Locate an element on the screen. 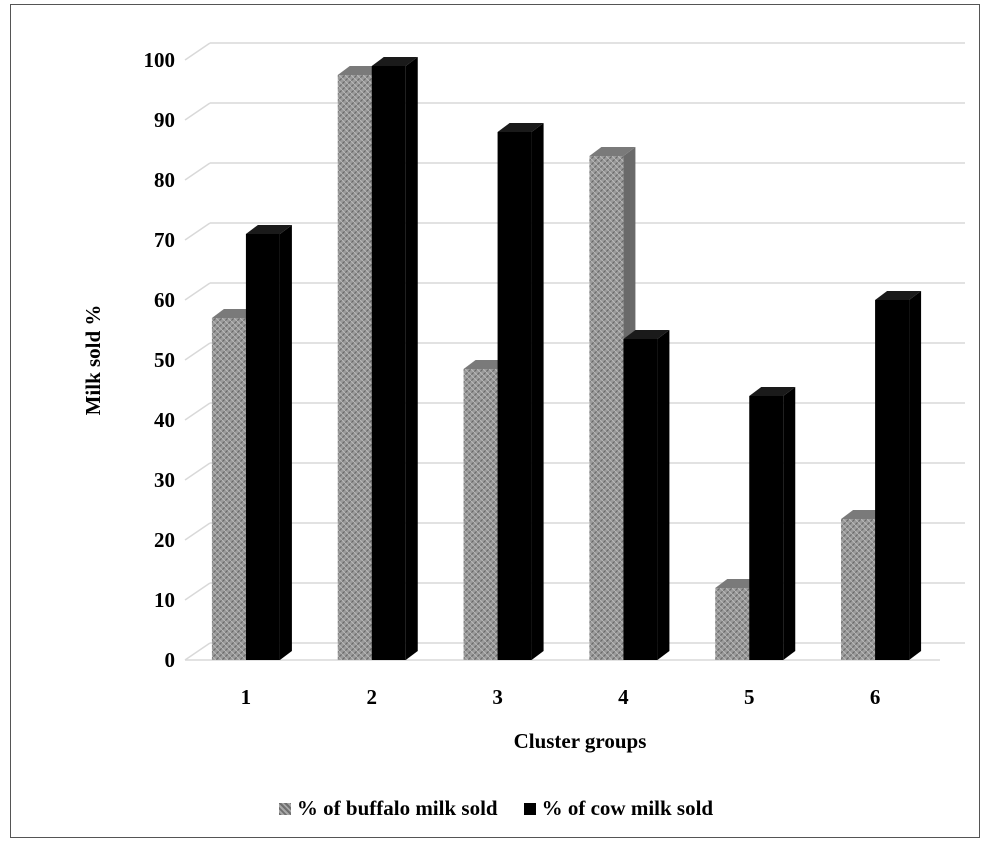 The width and height of the screenshot is (992, 844). y-tick-label: 60 is located at coordinates (164, 300).